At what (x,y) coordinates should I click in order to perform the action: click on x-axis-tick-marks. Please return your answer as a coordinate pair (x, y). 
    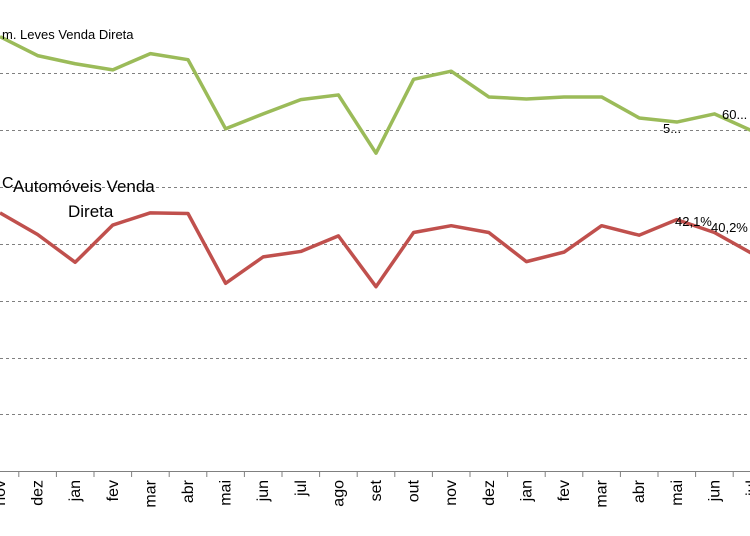
    Looking at the image, I should click on (376, 474).